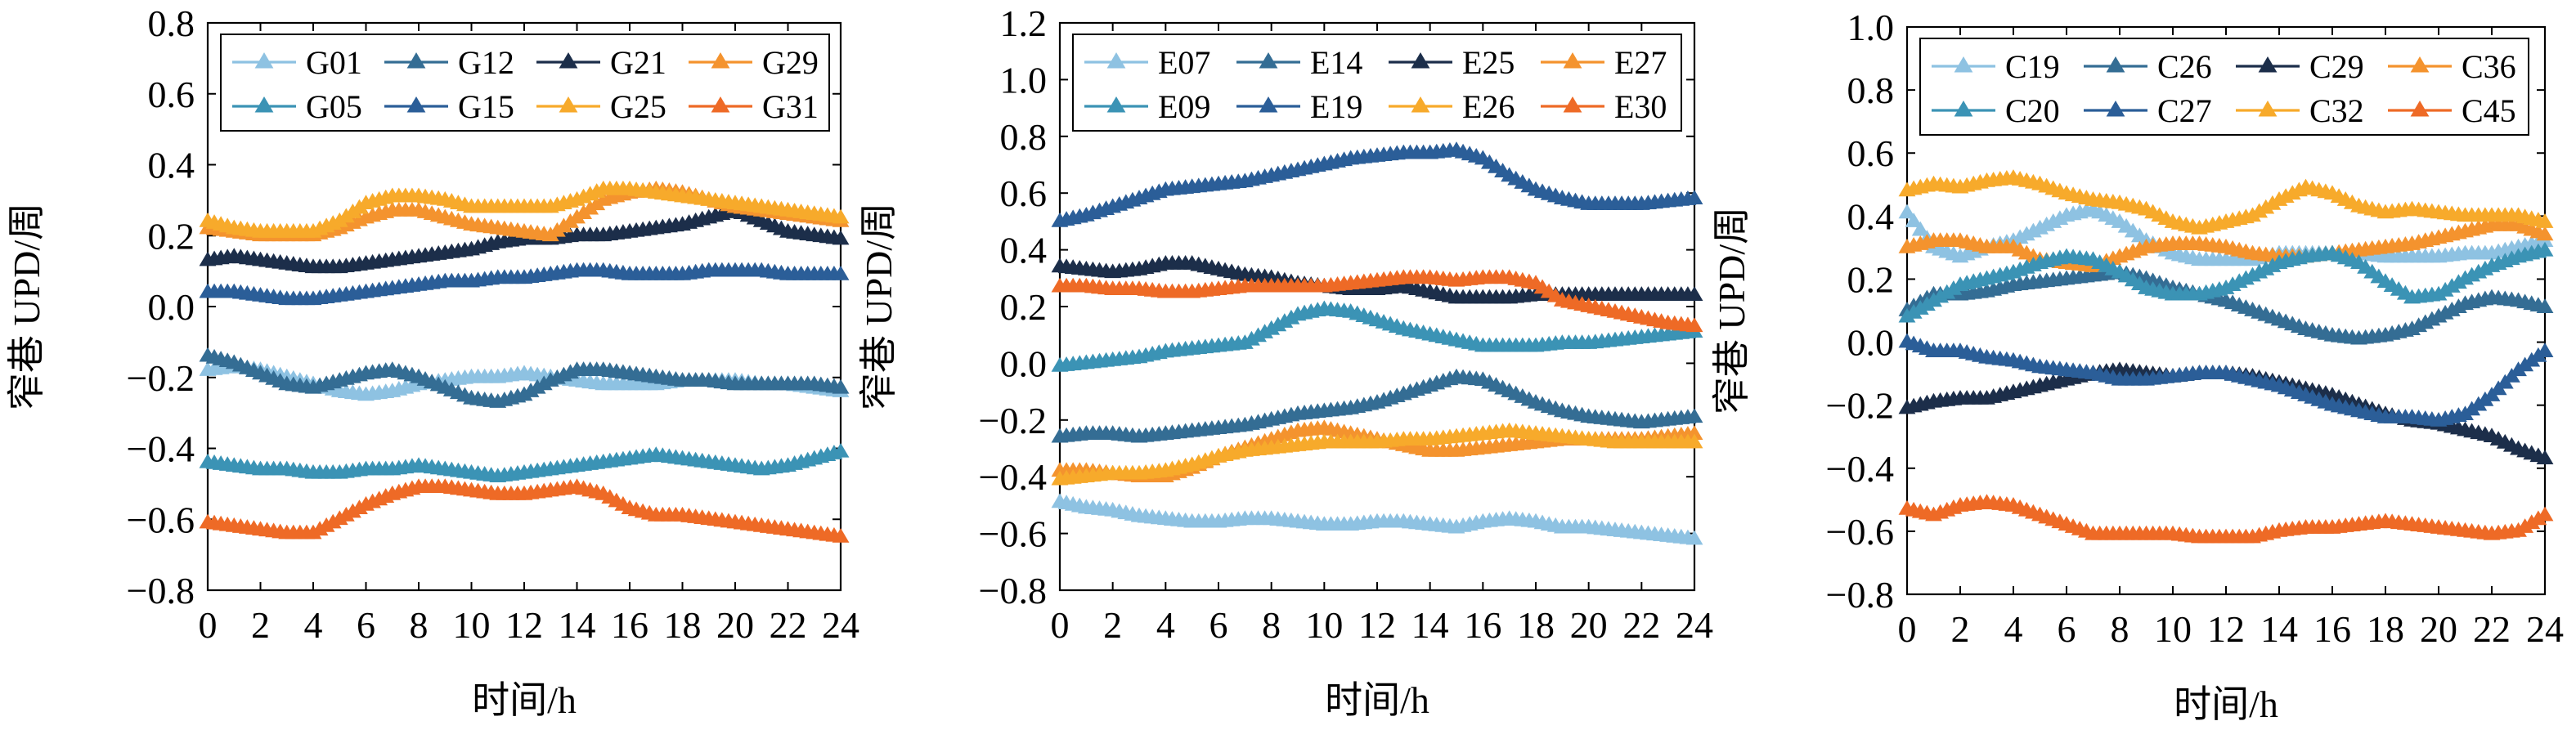 The height and width of the screenshot is (730, 2576). Describe the element at coordinates (1694, 197) in the screenshot. I see `point-E19` at that location.